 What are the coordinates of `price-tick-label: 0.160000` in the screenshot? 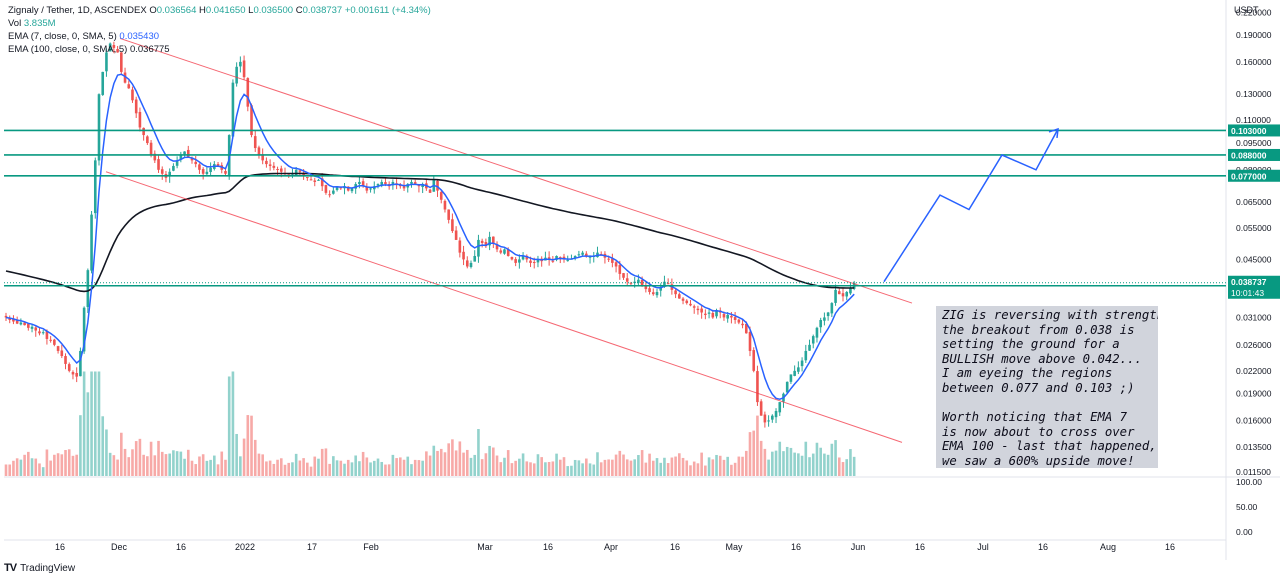 It's located at (1254, 62).